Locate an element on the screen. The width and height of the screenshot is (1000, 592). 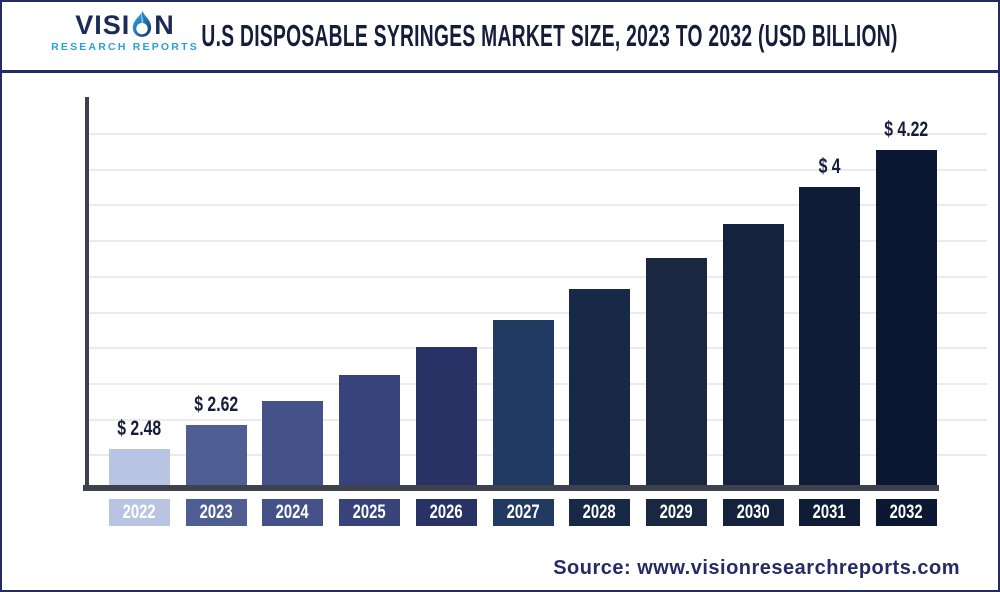
bar-2023 is located at coordinates (216, 455).